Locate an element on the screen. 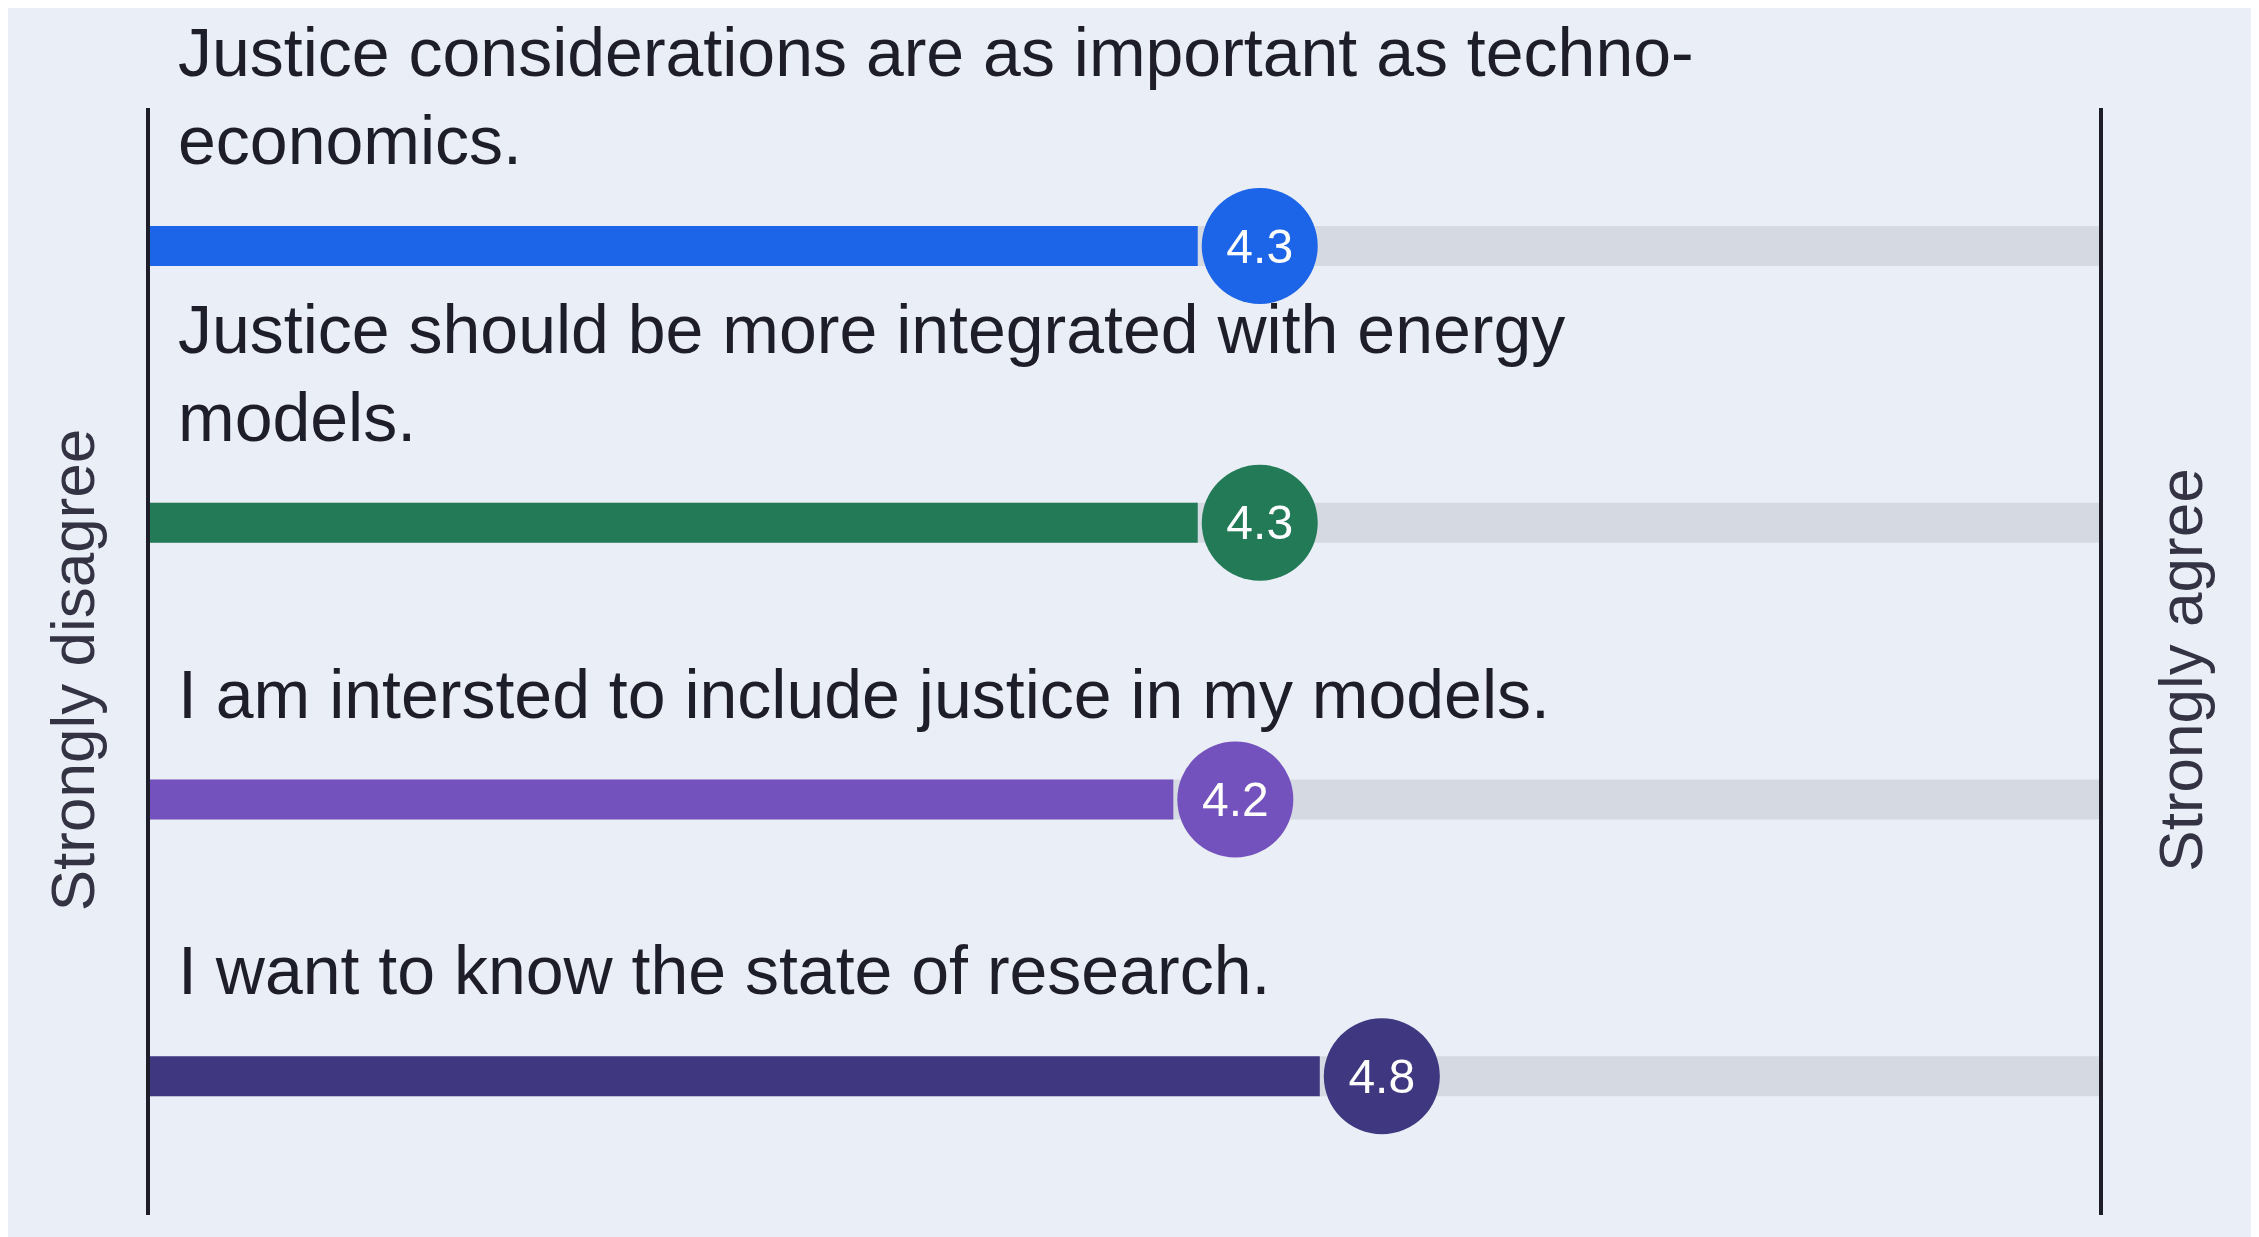 Image resolution: width=2259 pixels, height=1237 pixels. y-tick-label: Justice considerations are as important as techno-economics. is located at coordinates (936, 96).